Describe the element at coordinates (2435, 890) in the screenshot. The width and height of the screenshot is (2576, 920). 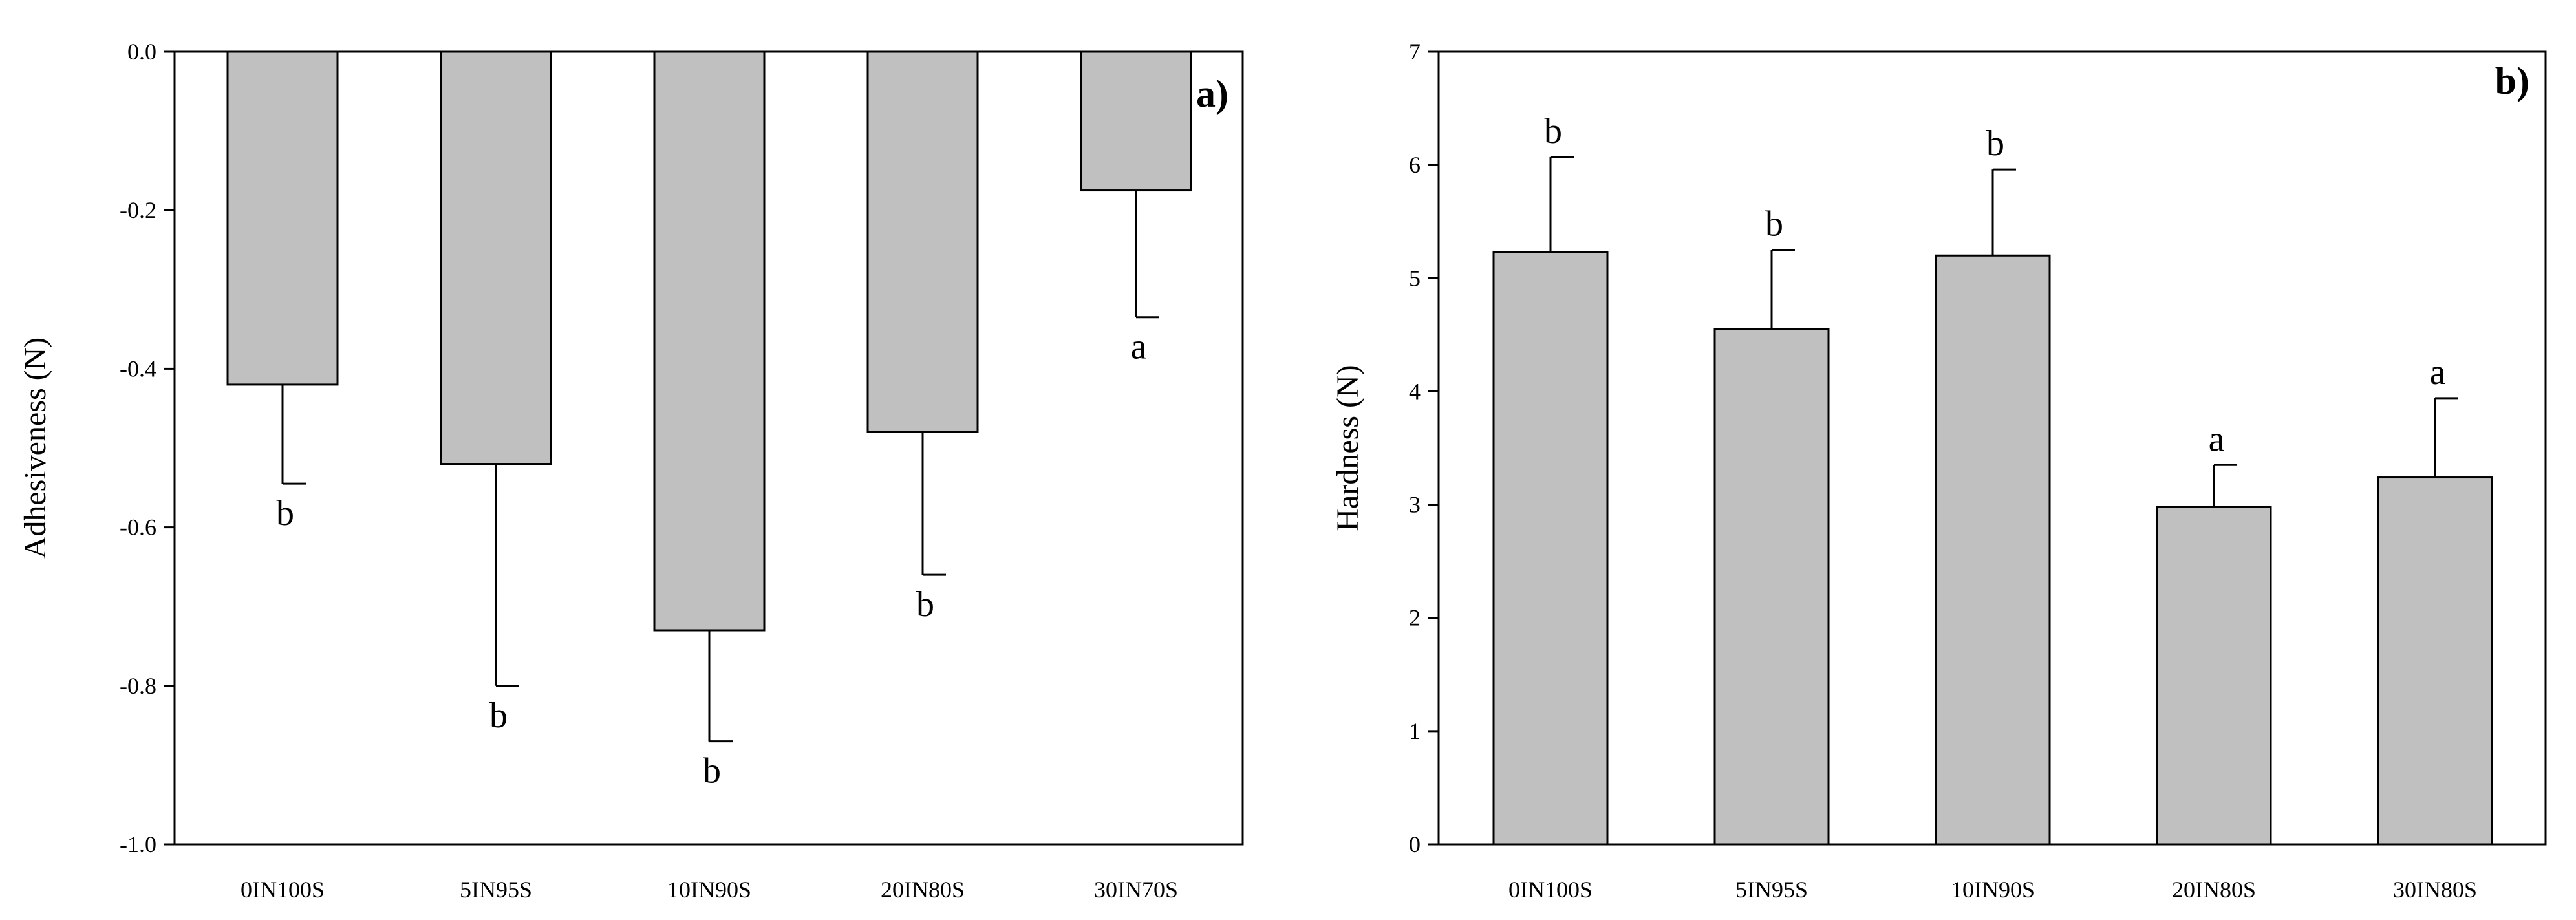
I see `x-tick-label: 30IN80S` at that location.